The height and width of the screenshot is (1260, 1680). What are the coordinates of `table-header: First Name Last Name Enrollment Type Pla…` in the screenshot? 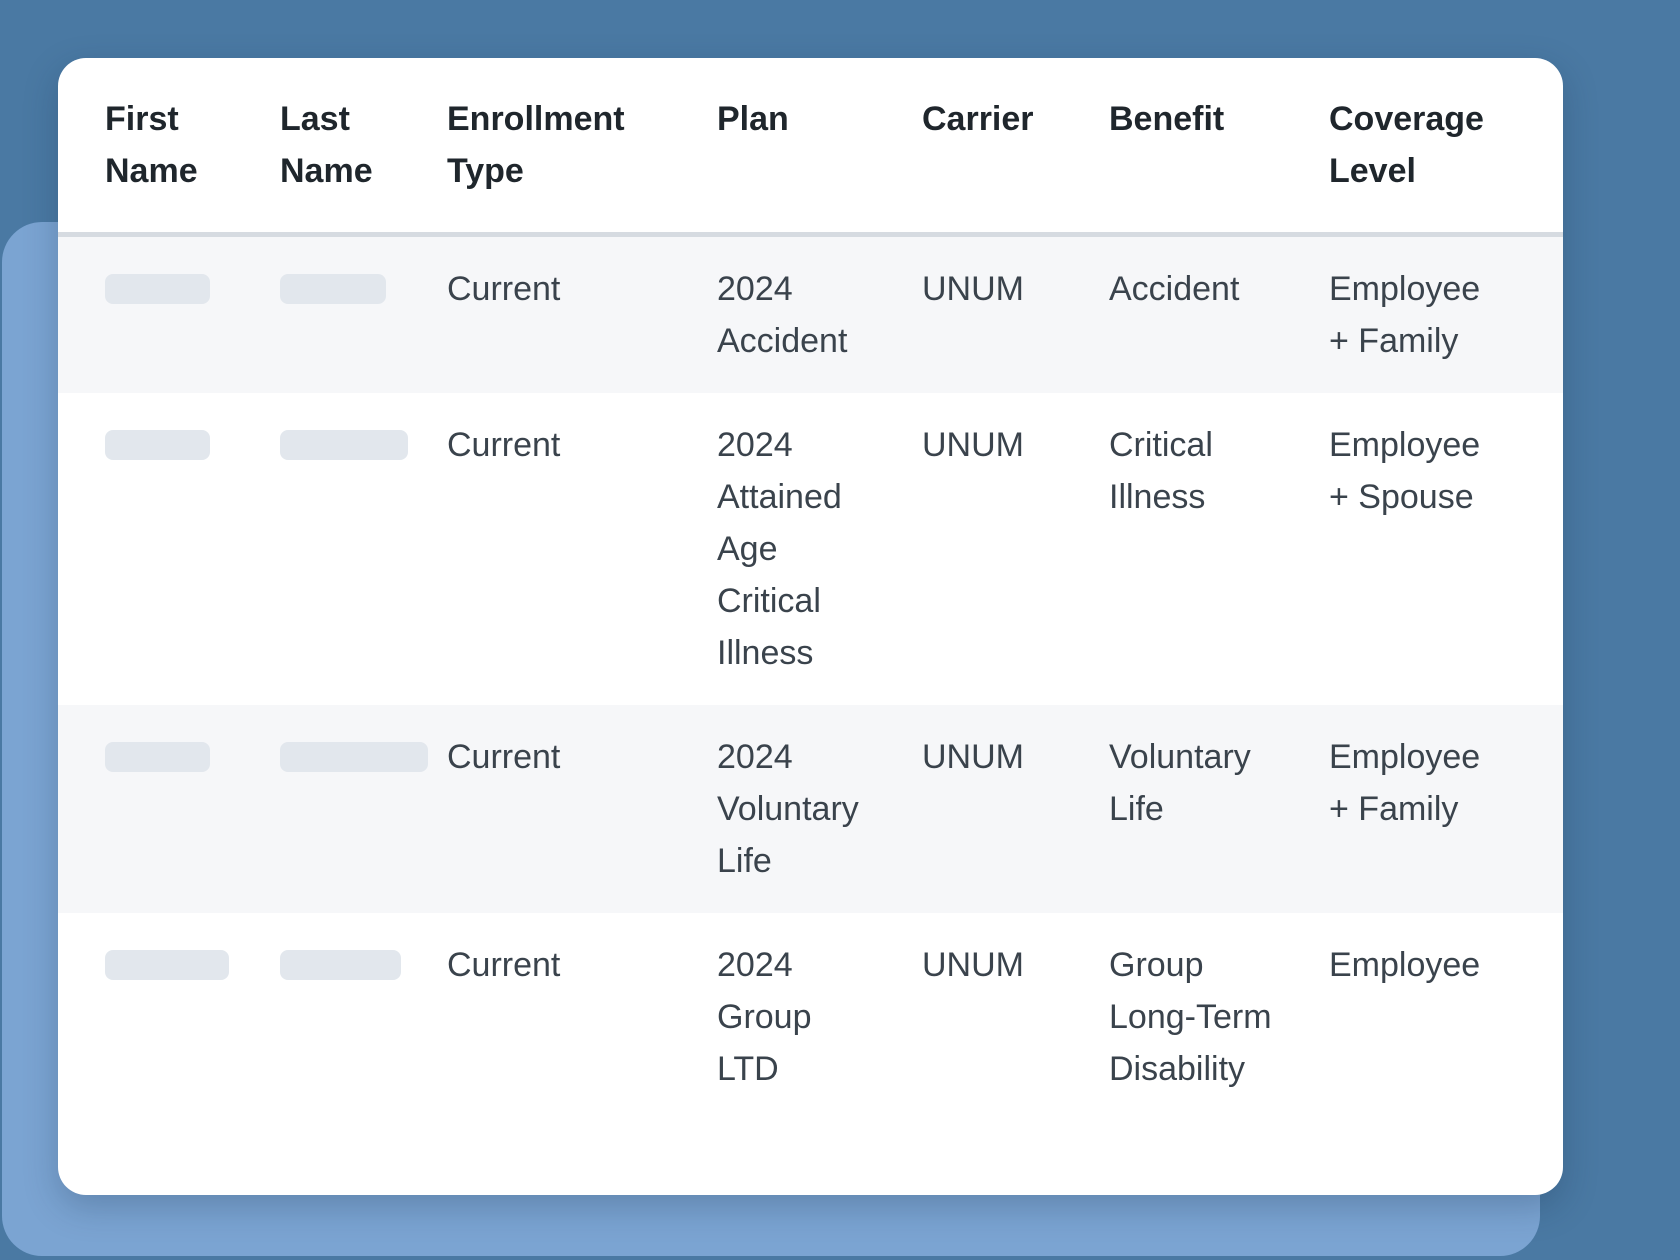 It's located at (810, 147).